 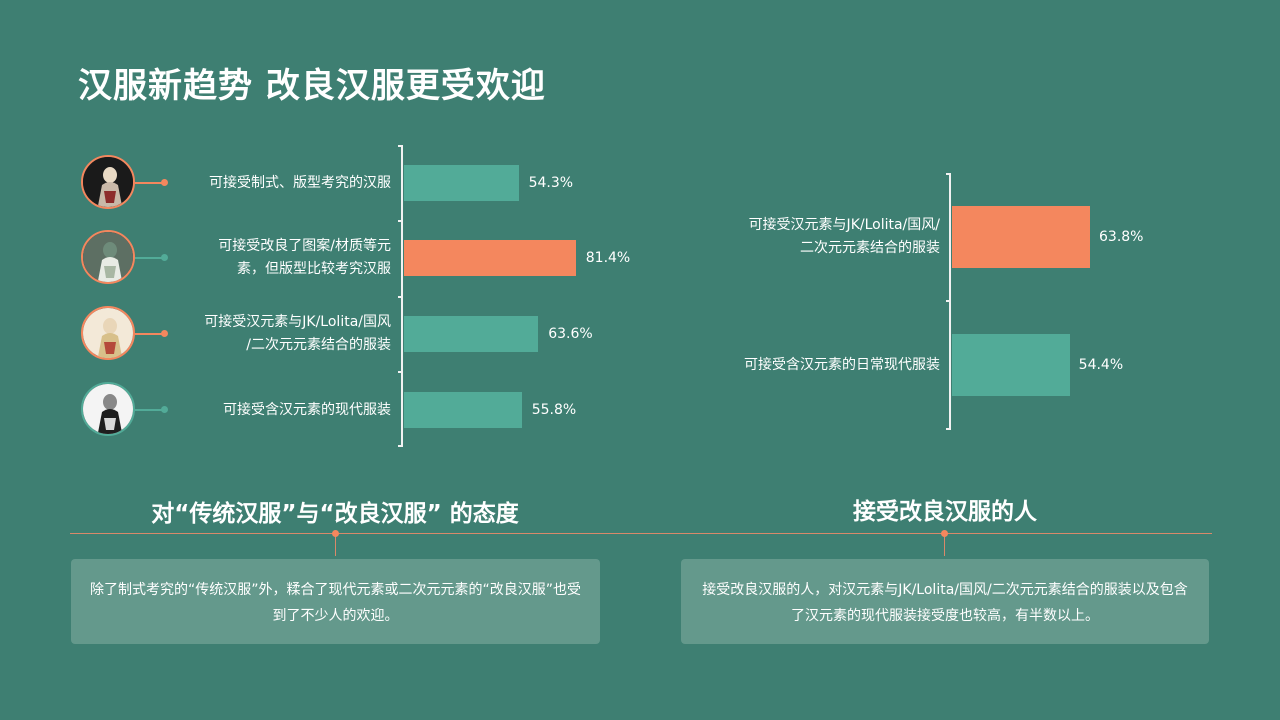 I want to click on bar-category-label: 可接受含汉元素的现代服装, so click(x=307, y=410).